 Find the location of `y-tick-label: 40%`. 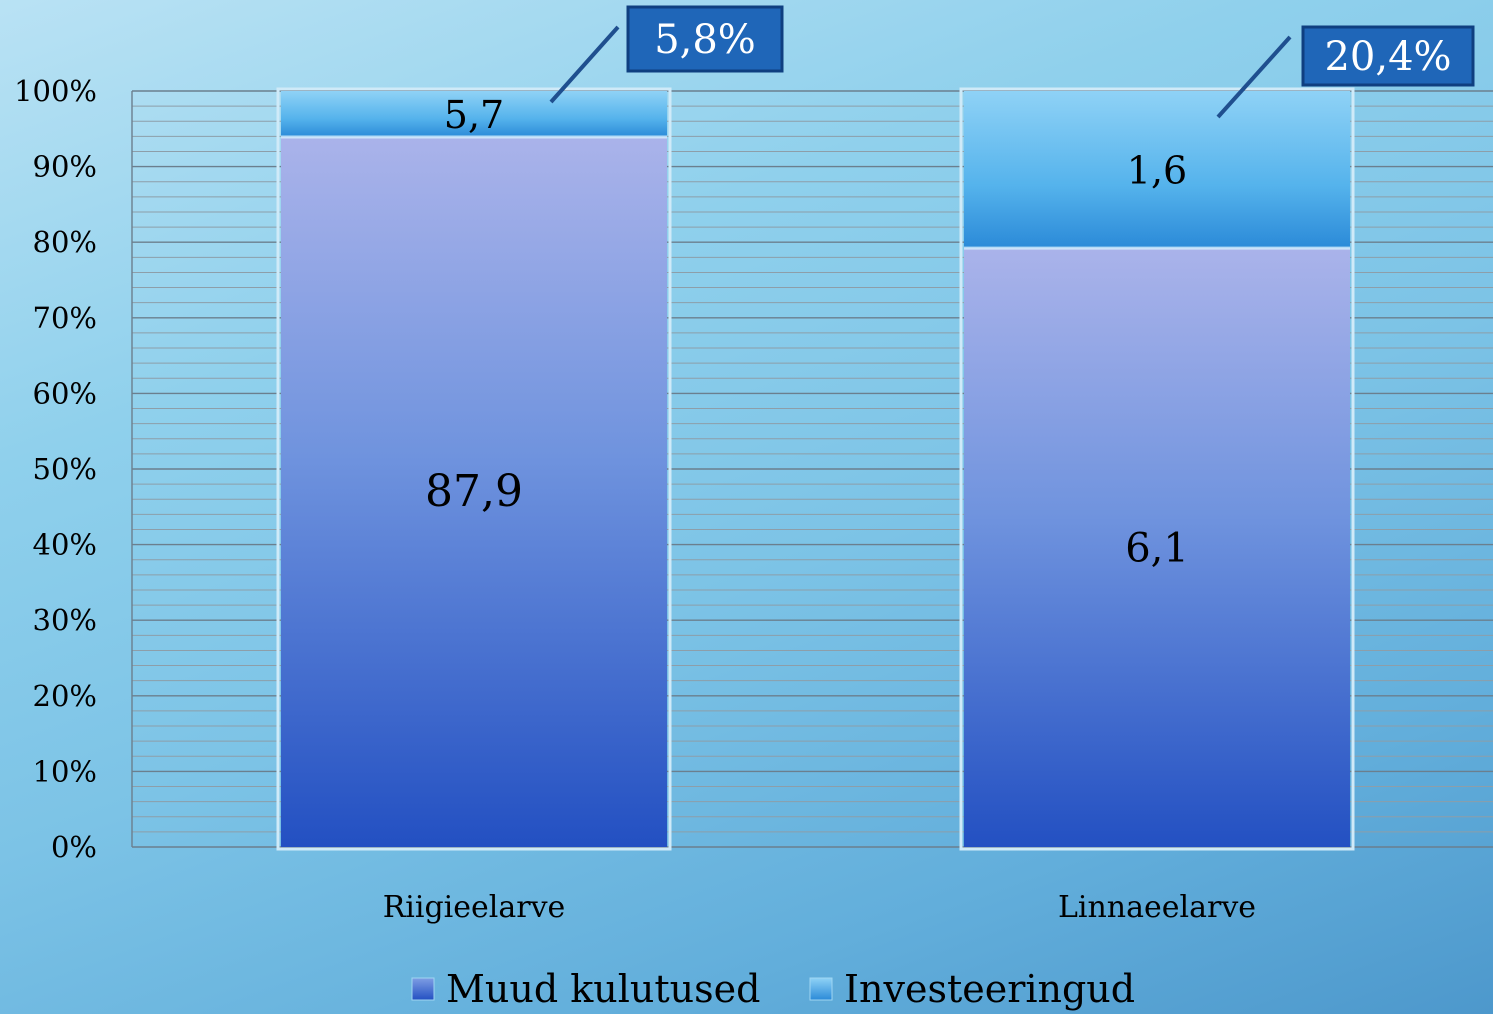

y-tick-label: 40% is located at coordinates (65, 545).